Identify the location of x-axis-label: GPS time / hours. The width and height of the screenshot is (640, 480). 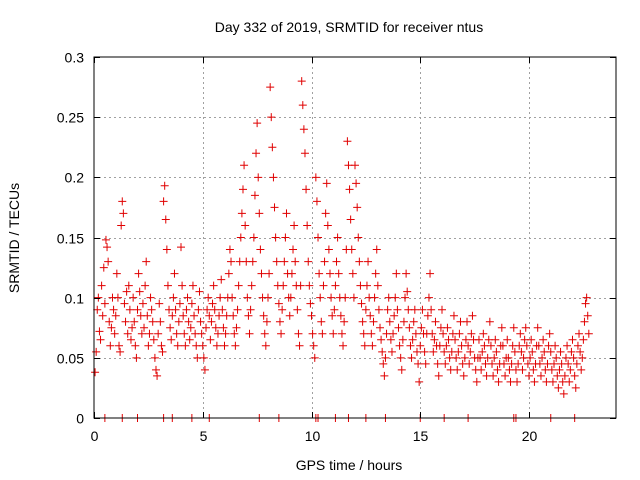
(349, 465).